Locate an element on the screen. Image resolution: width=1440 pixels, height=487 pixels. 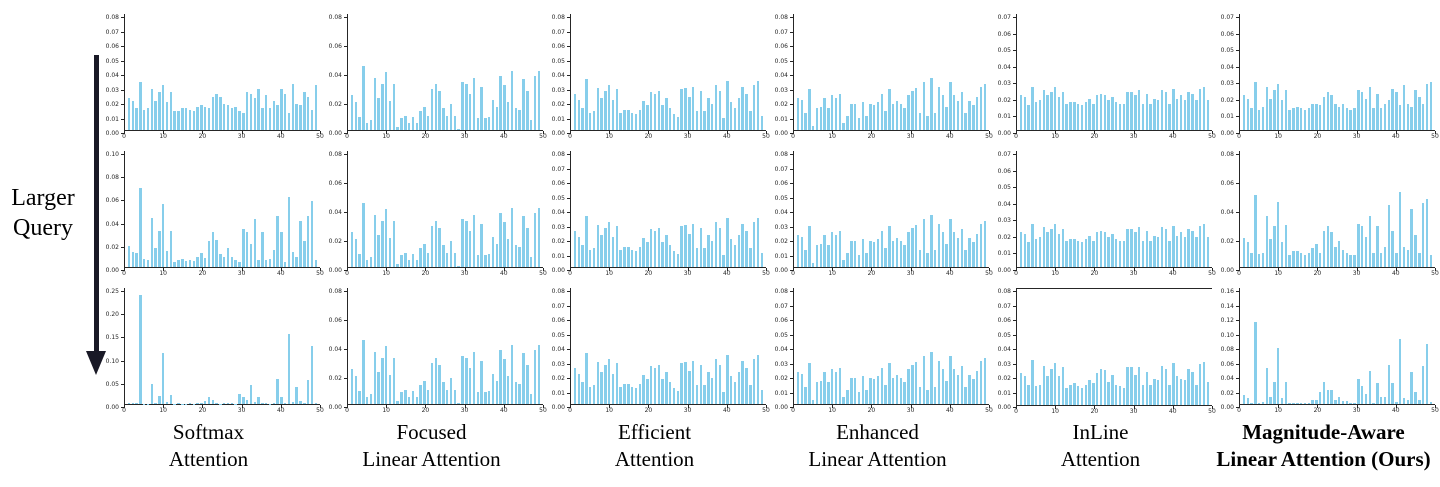
y-tick-label: 0.02 is located at coordinates (1227, 393).